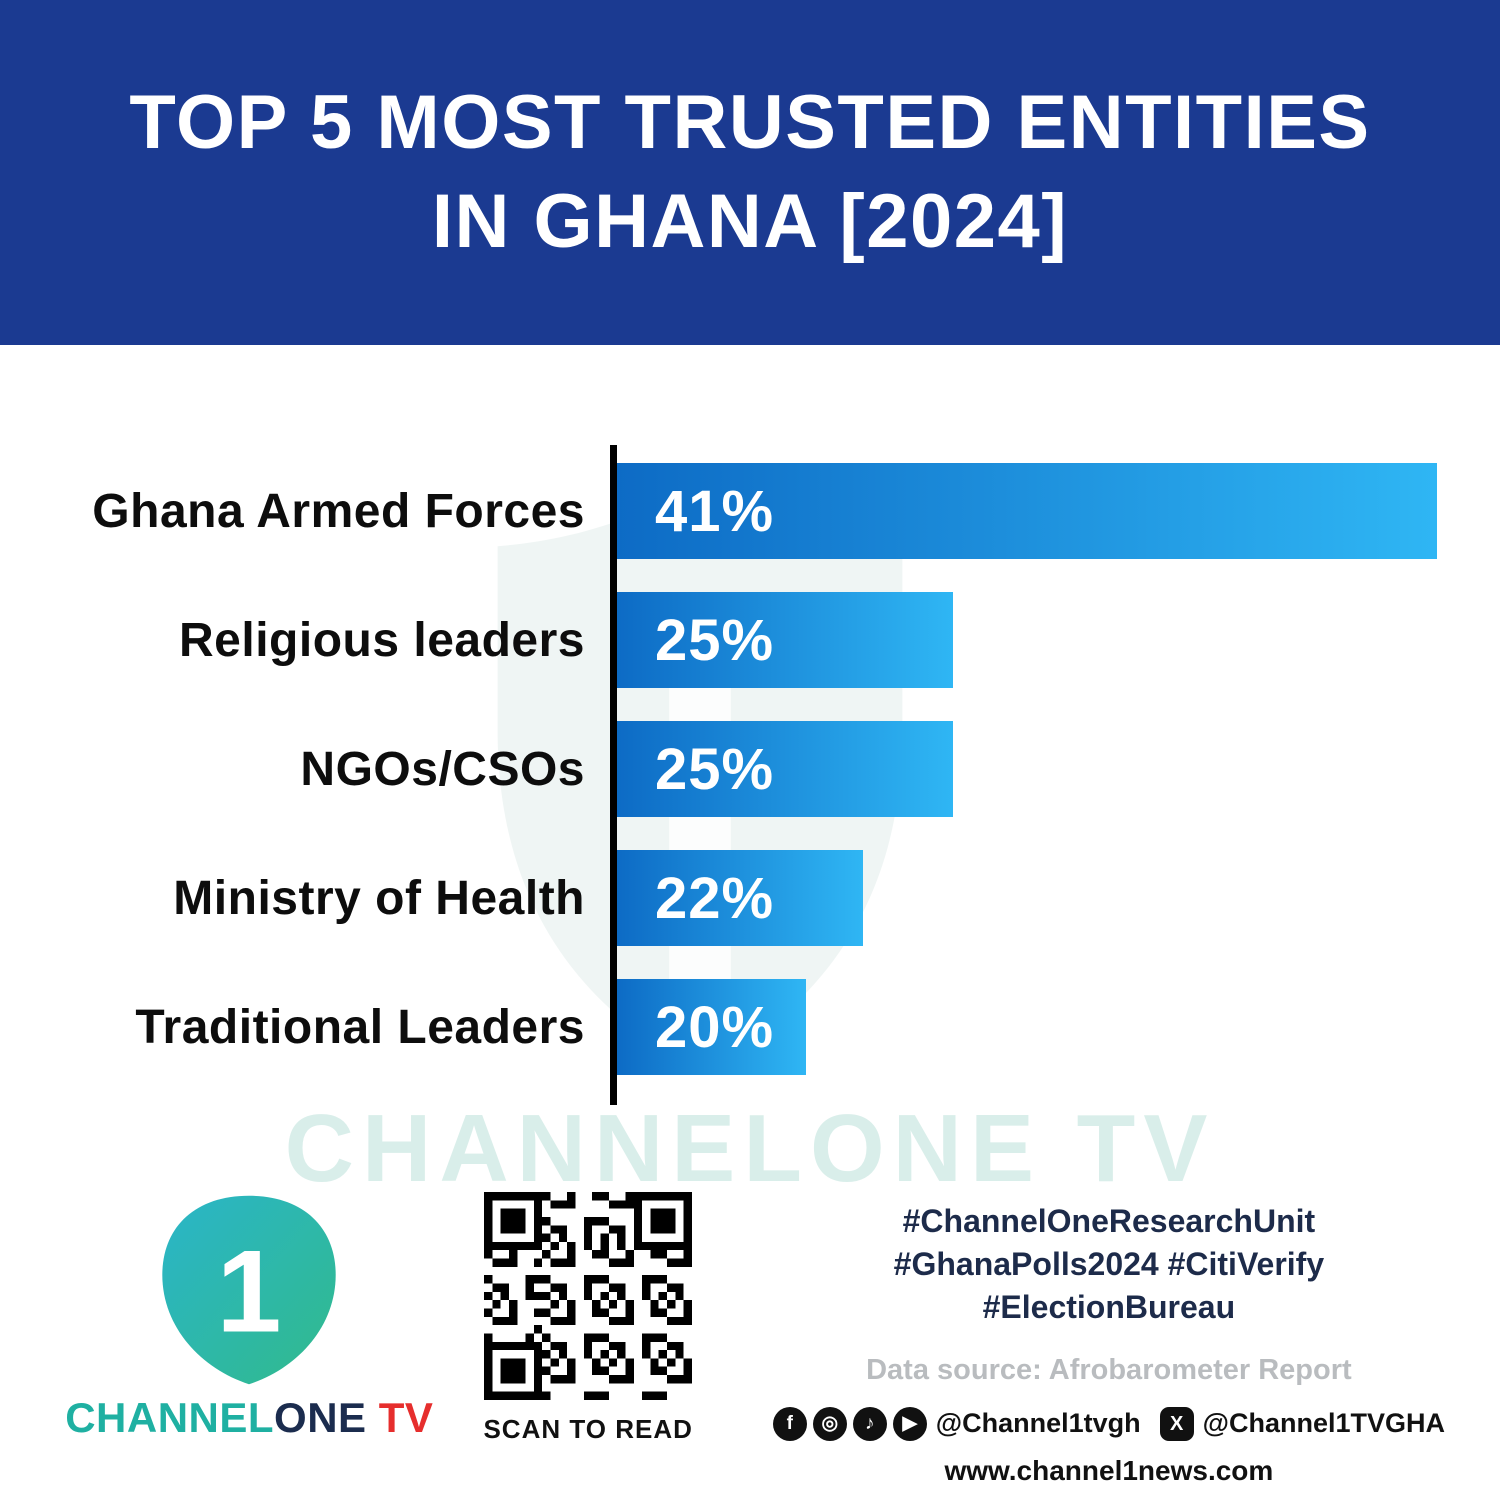 The image size is (1500, 1500). I want to click on channel-one-logo-icon: 1, so click(249, 1290).